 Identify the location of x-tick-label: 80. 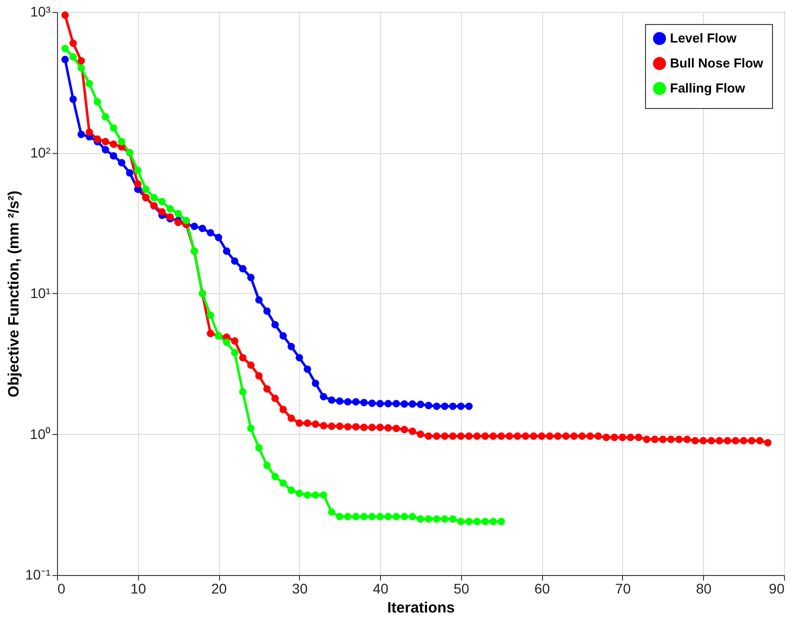
(704, 588).